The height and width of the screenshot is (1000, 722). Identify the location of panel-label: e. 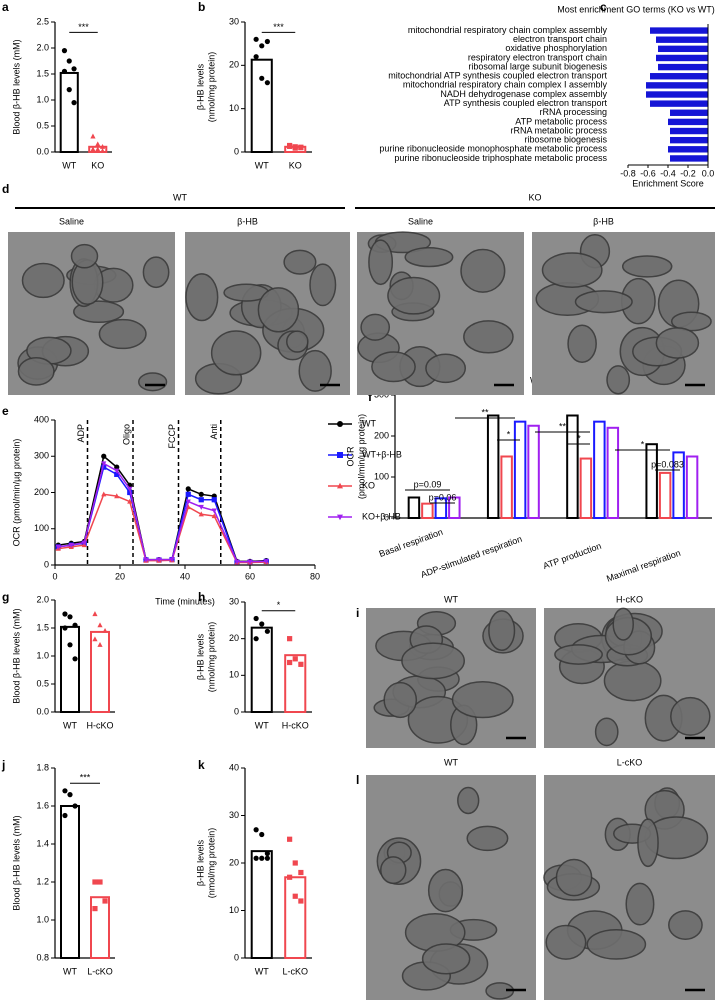
(5, 411).